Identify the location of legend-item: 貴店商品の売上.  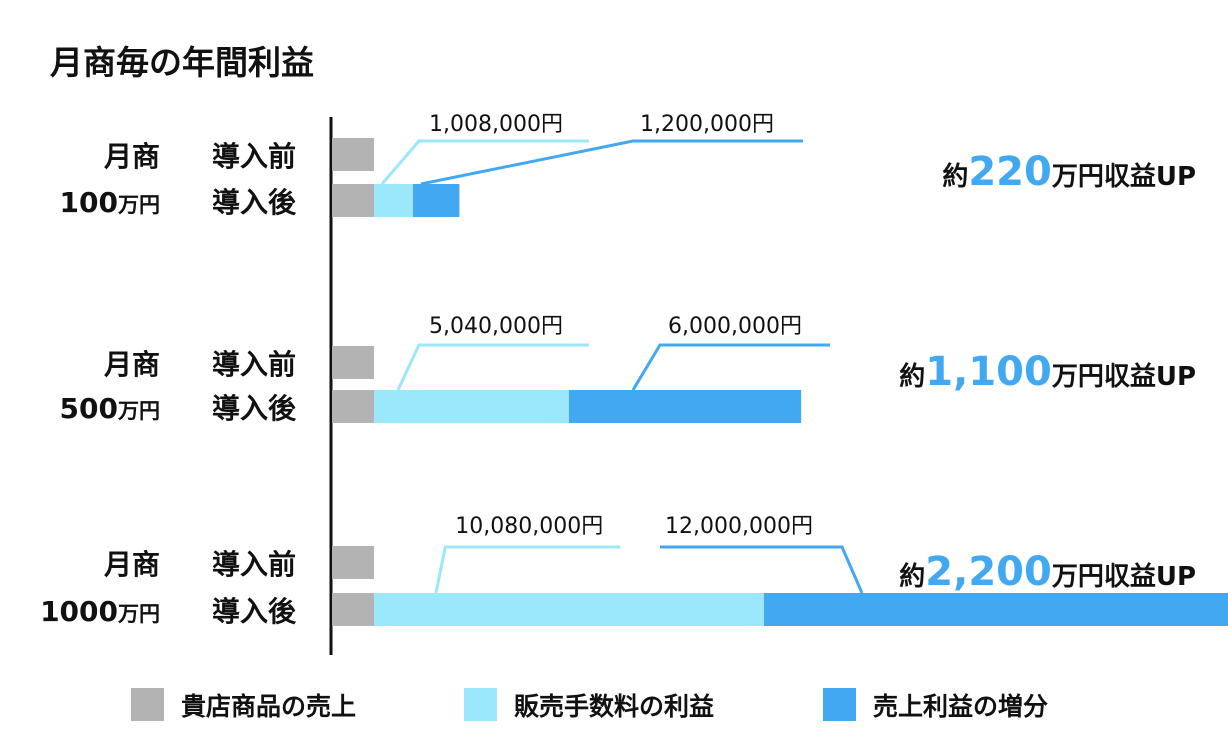
(243, 704).